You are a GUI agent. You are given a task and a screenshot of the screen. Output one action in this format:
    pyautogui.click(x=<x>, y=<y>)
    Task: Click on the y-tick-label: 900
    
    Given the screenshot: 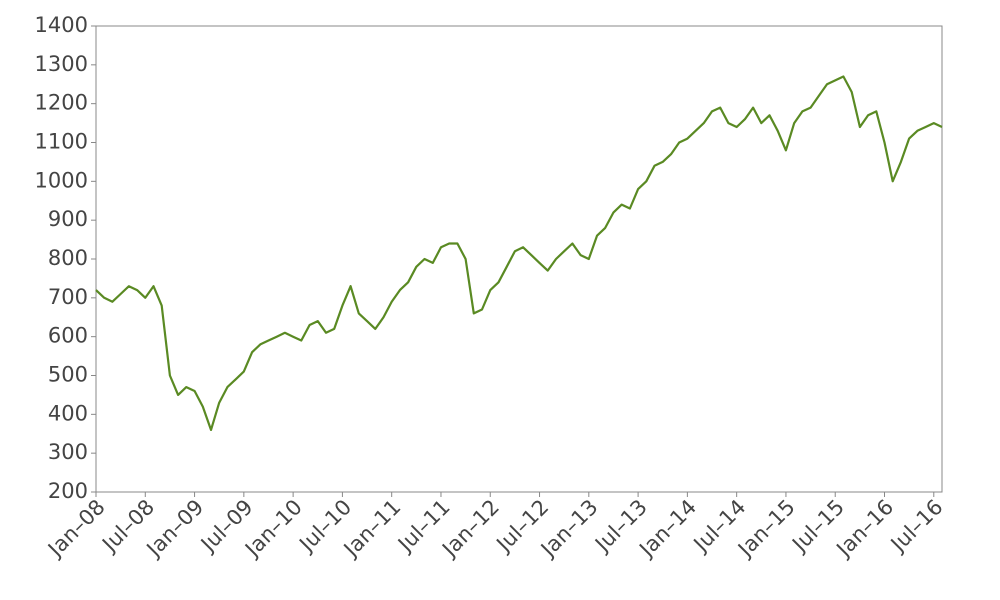 What is the action you would take?
    pyautogui.click(x=68, y=219)
    